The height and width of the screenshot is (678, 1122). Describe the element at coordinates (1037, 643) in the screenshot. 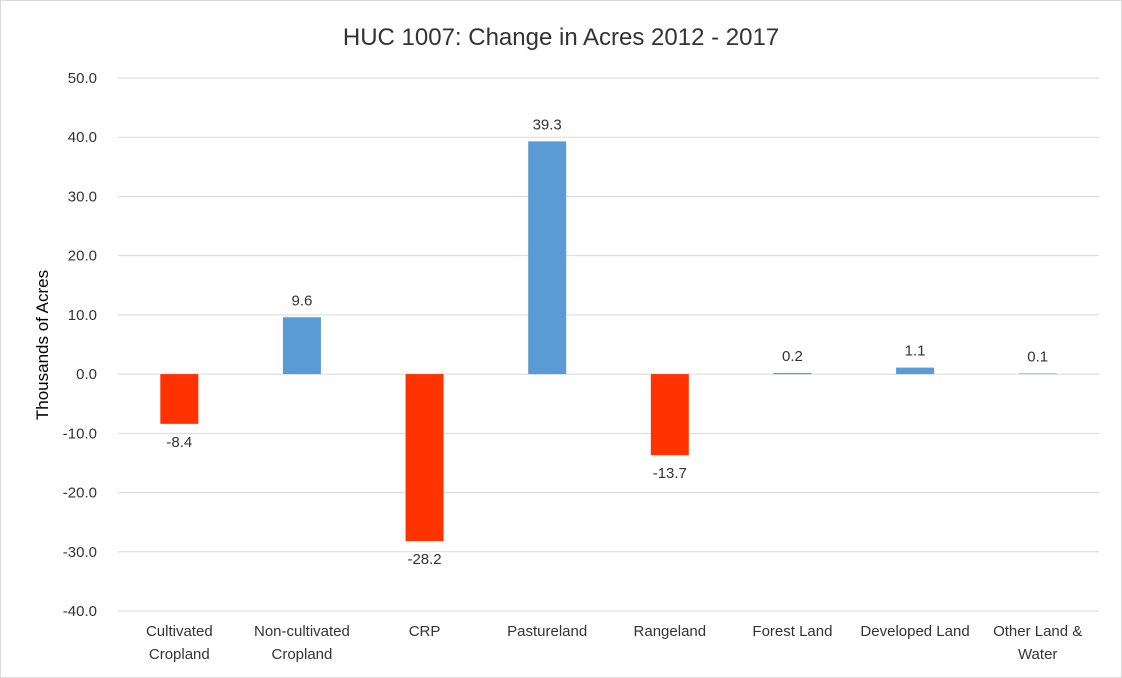

I see `category-label: Other Land & Water` at that location.